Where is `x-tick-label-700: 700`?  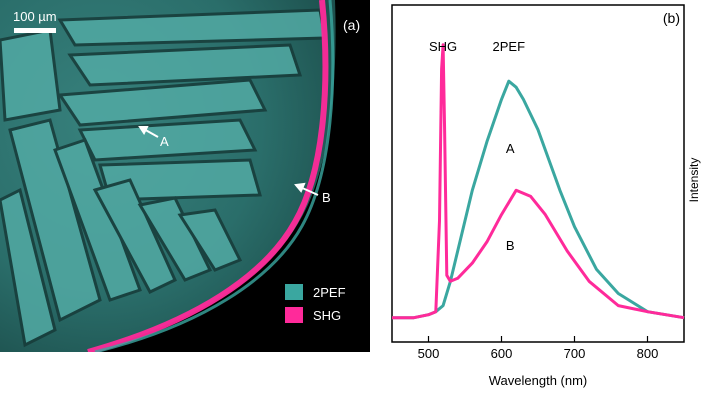 x-tick-label-700: 700 is located at coordinates (575, 353).